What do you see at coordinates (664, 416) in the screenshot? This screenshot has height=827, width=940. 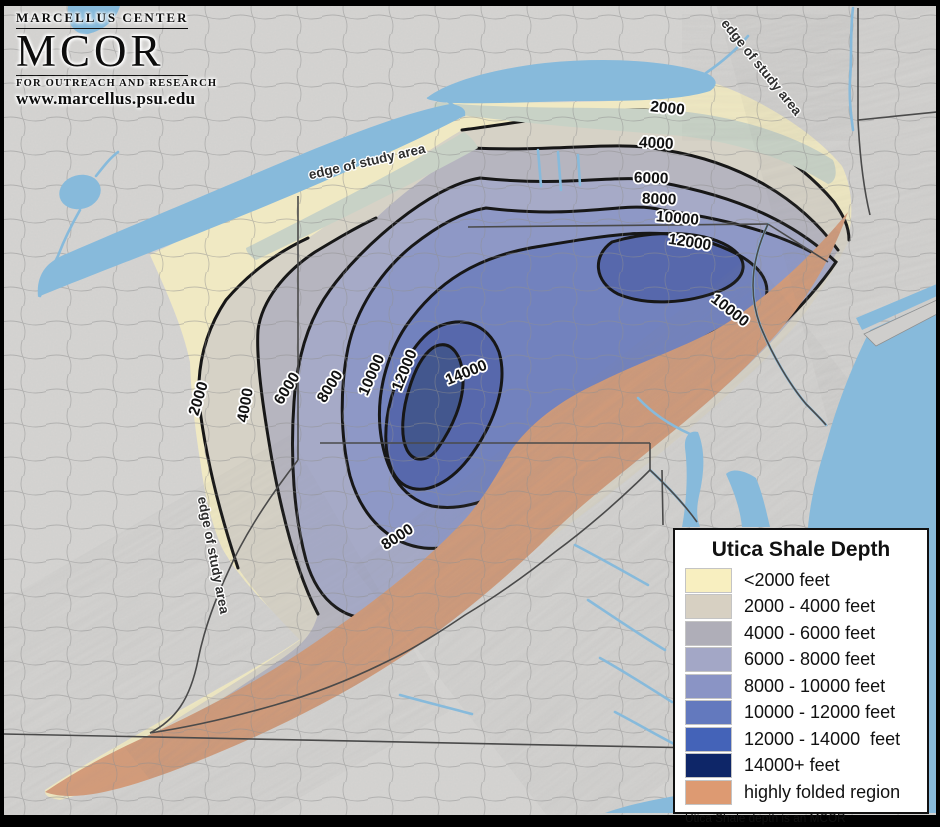 I see `susquehanna-river` at bounding box center [664, 416].